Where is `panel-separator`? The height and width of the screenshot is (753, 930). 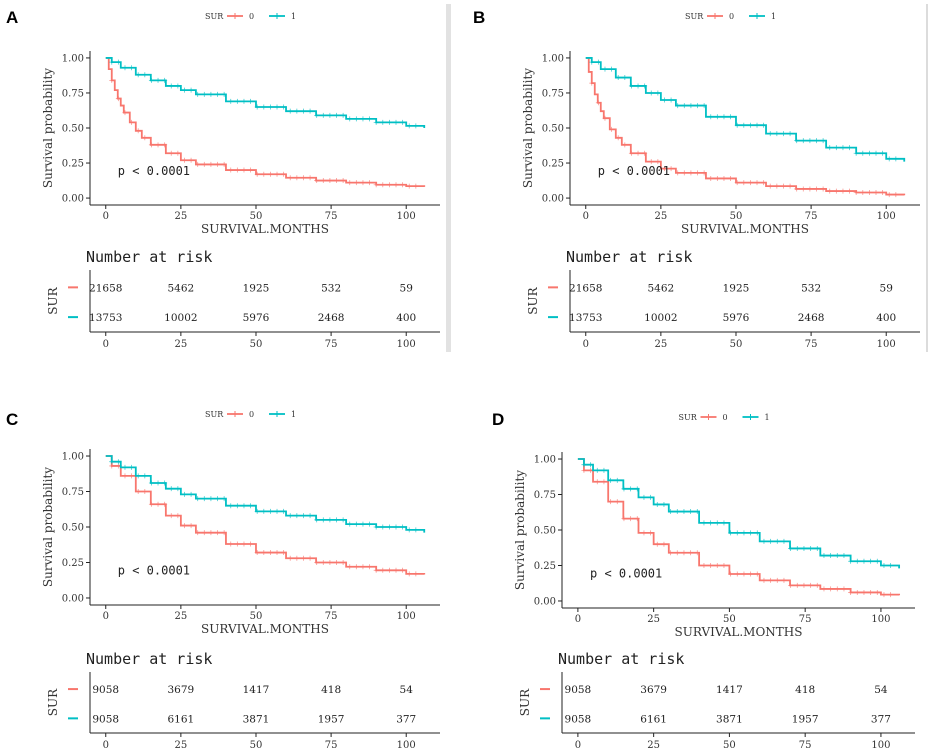 panel-separator is located at coordinates (448, 178).